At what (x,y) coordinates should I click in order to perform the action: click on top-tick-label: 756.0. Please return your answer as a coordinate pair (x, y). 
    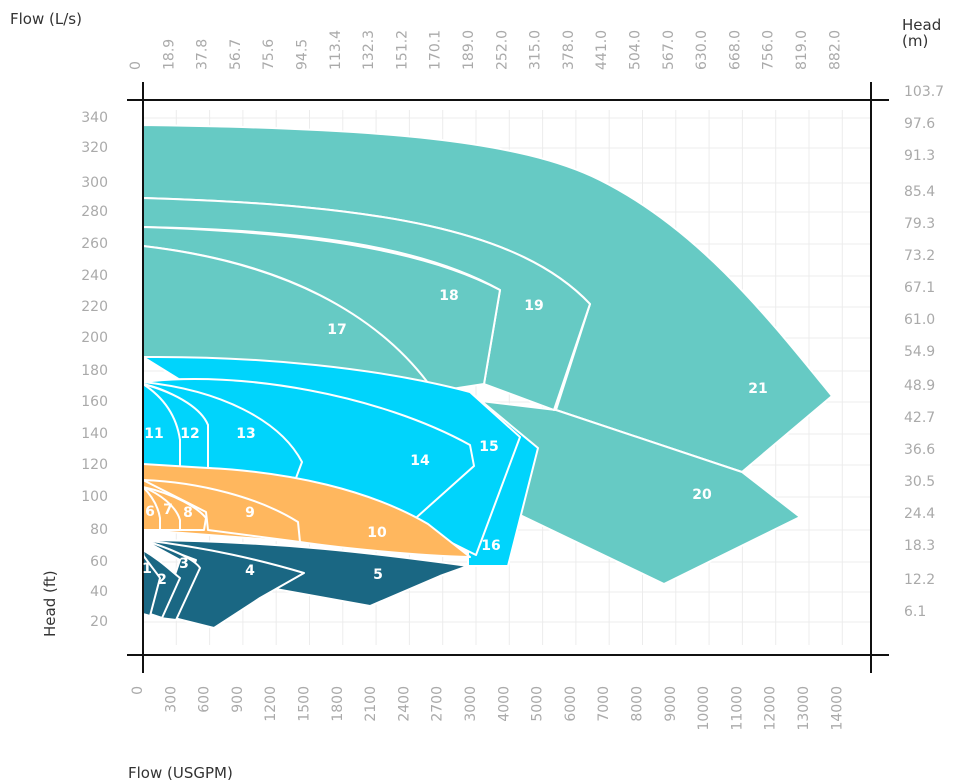
    Looking at the image, I should click on (769, 50).